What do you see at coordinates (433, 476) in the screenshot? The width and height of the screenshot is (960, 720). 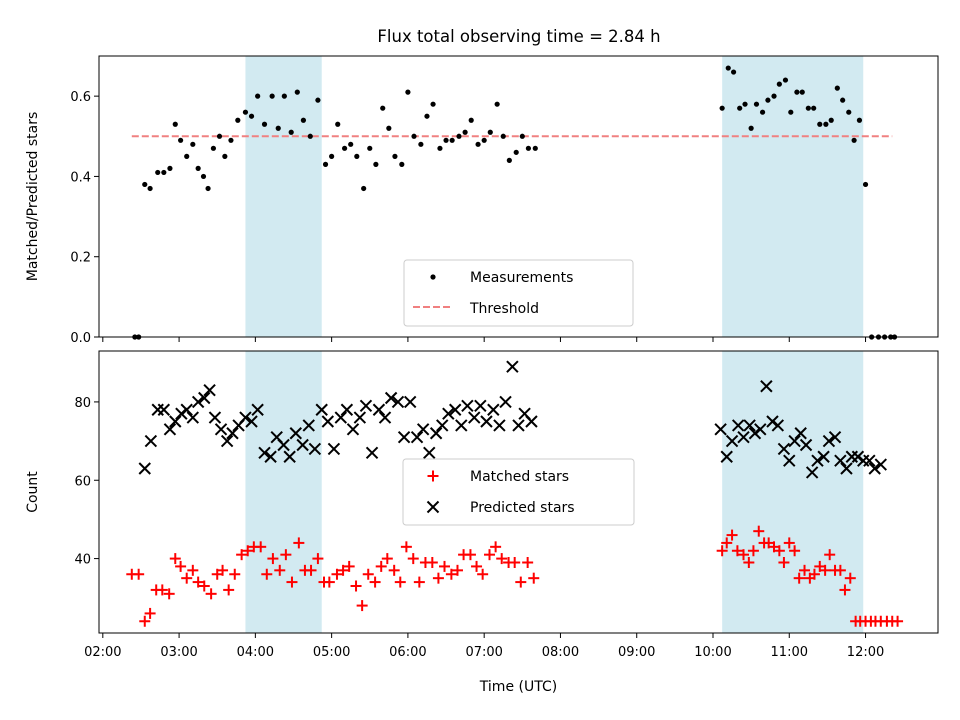 I see `legend-marker-matched` at bounding box center [433, 476].